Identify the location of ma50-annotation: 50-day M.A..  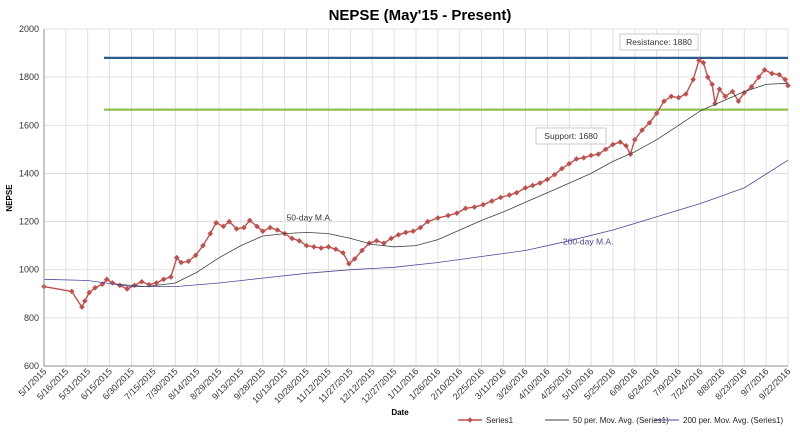
(310, 217).